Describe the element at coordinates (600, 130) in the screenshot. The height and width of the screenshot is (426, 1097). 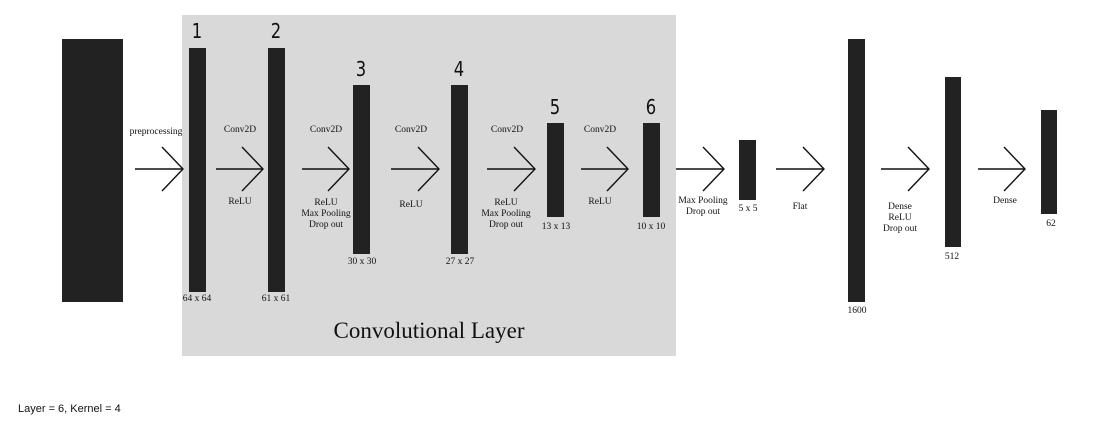
I see `label-conv5-top: Conv2D` at that location.